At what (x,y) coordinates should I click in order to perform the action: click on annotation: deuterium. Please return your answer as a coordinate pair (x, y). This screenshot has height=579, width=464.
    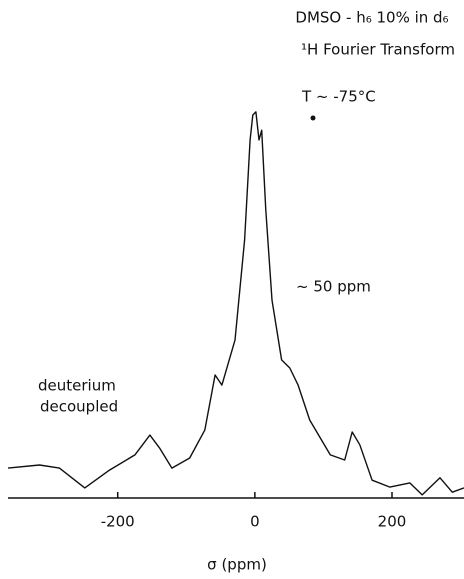
    Looking at the image, I should click on (77, 386).